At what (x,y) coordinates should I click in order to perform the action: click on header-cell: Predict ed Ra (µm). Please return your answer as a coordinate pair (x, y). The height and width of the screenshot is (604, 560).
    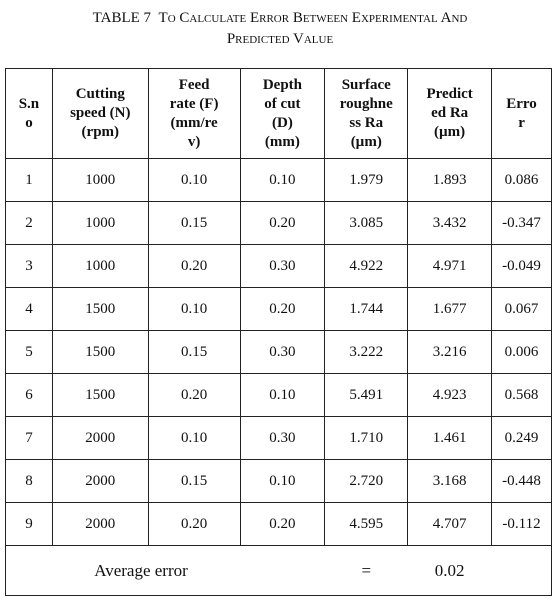
    Looking at the image, I should click on (450, 113).